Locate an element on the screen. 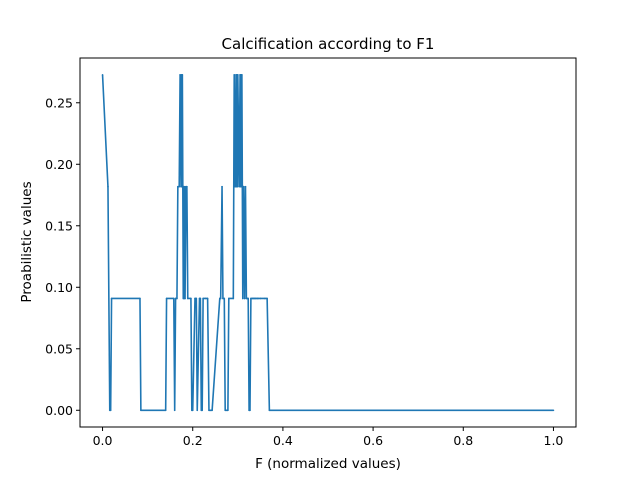 This screenshot has width=640, height=480. y-tick-label: 0.00 is located at coordinates (59, 410).